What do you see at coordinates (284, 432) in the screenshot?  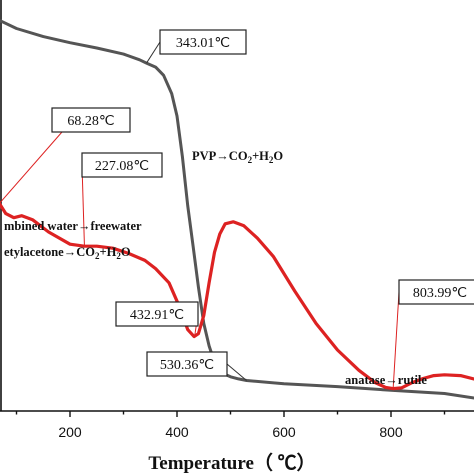 I see `x-tick-label: 600` at bounding box center [284, 432].